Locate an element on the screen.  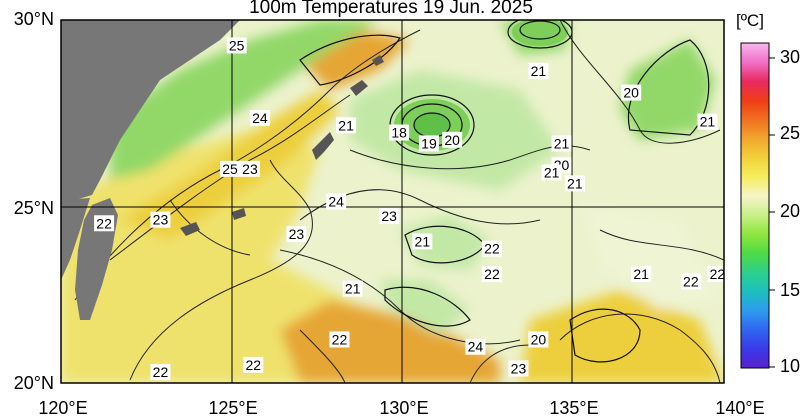
lon-tick-135e: 135°E is located at coordinates (574, 408).